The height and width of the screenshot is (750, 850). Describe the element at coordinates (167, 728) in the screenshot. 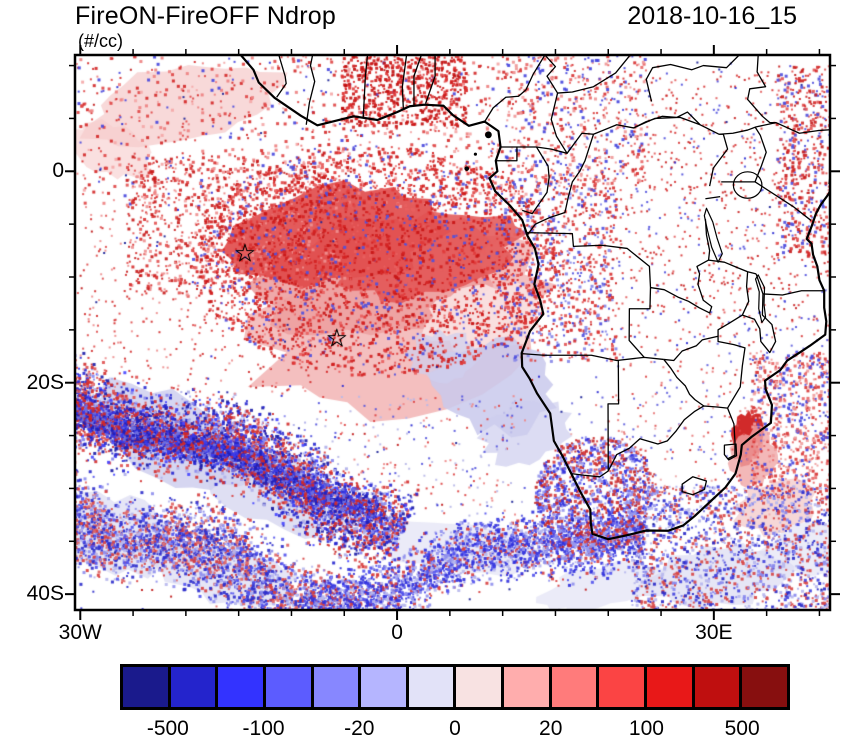

I see `colorbar-tick-label: -500` at that location.